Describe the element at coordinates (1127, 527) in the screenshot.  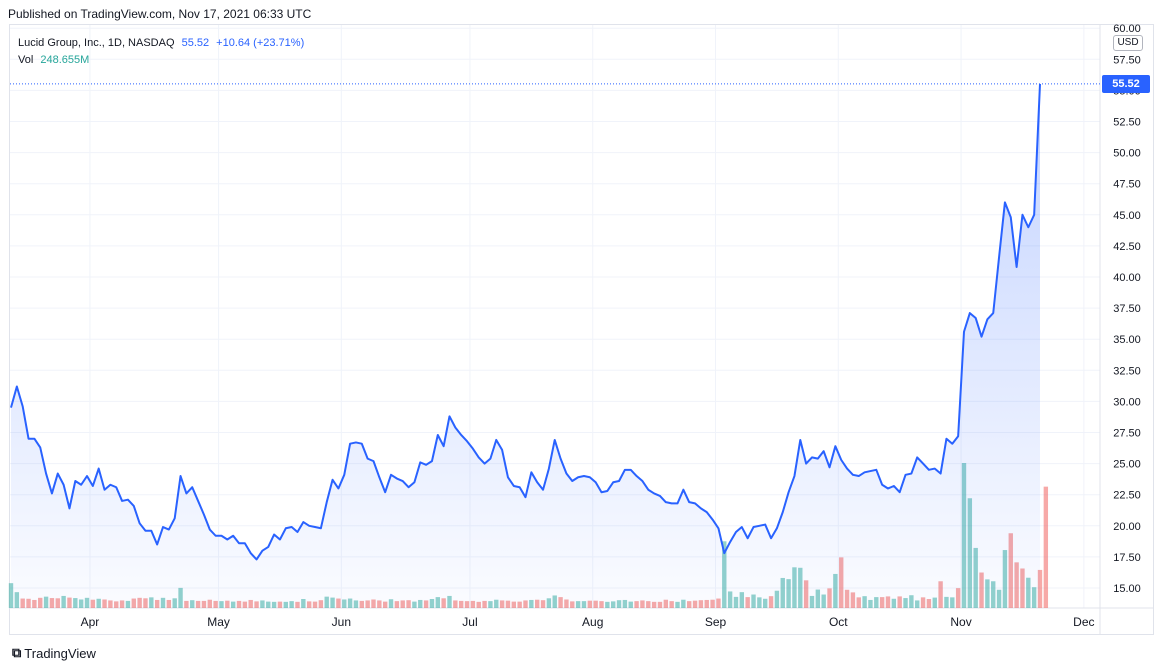
I see `y-tick-label: 20.00` at that location.